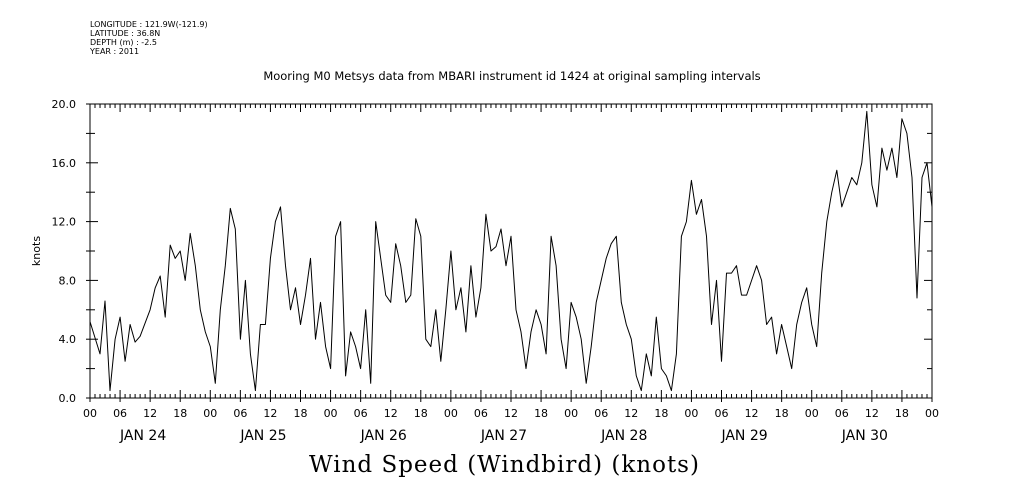 The height and width of the screenshot is (504, 1009). I want to click on longitude-text: LONGITUDE : 121.9W(-121.9), so click(149, 24).